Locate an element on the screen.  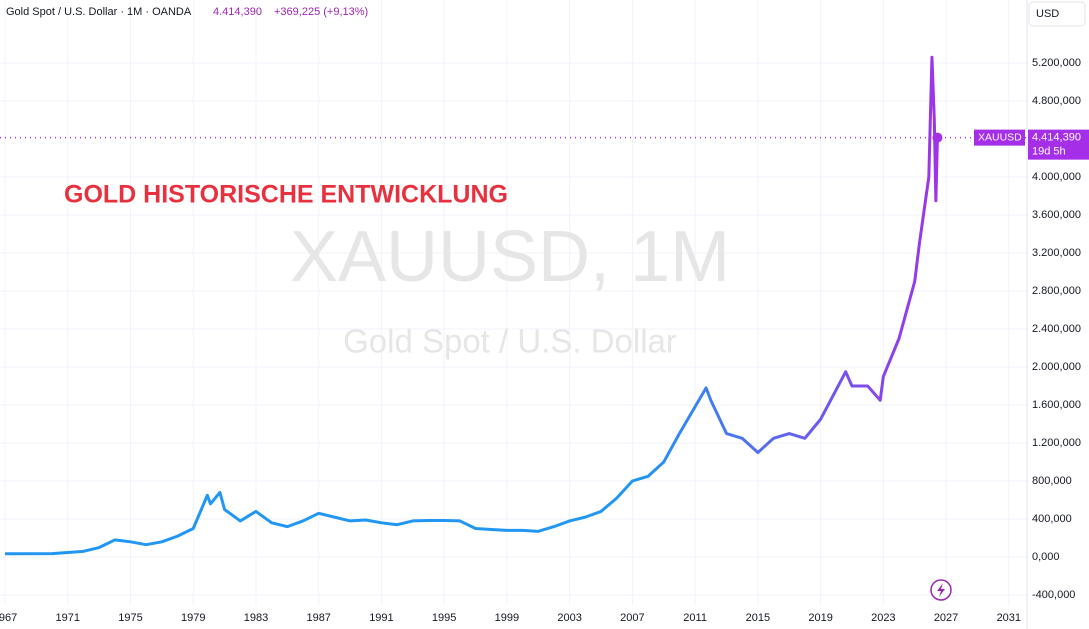
x-tick-label: 1967 is located at coordinates (8, 618).